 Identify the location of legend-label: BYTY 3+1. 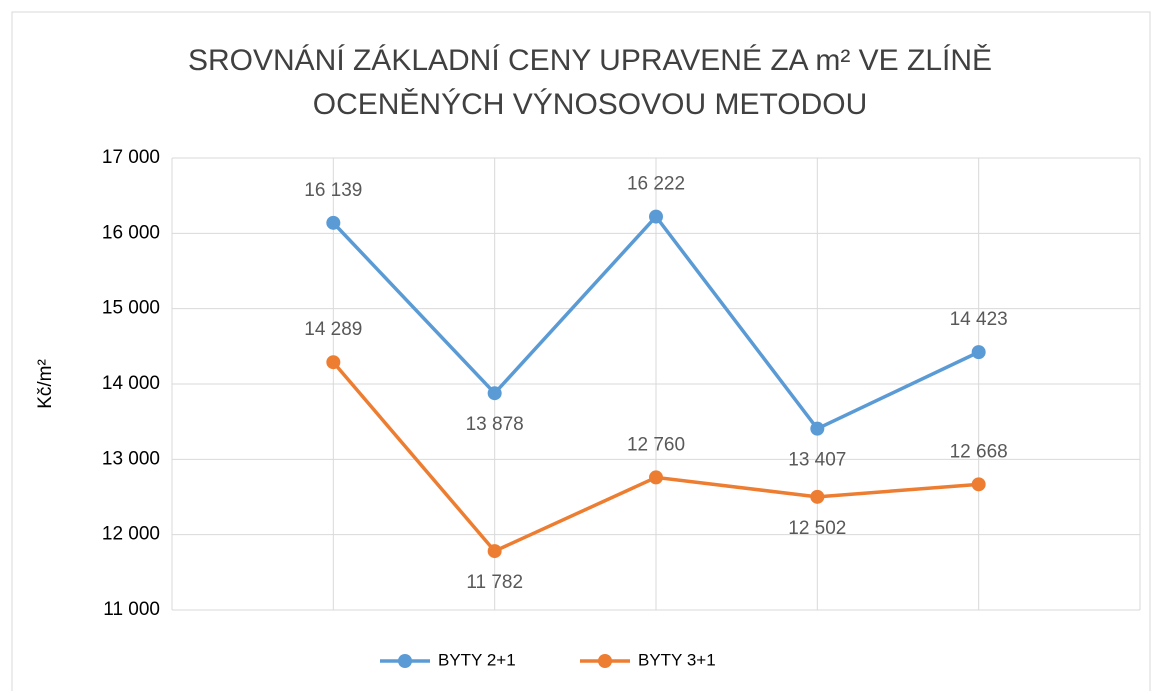
(677, 659).